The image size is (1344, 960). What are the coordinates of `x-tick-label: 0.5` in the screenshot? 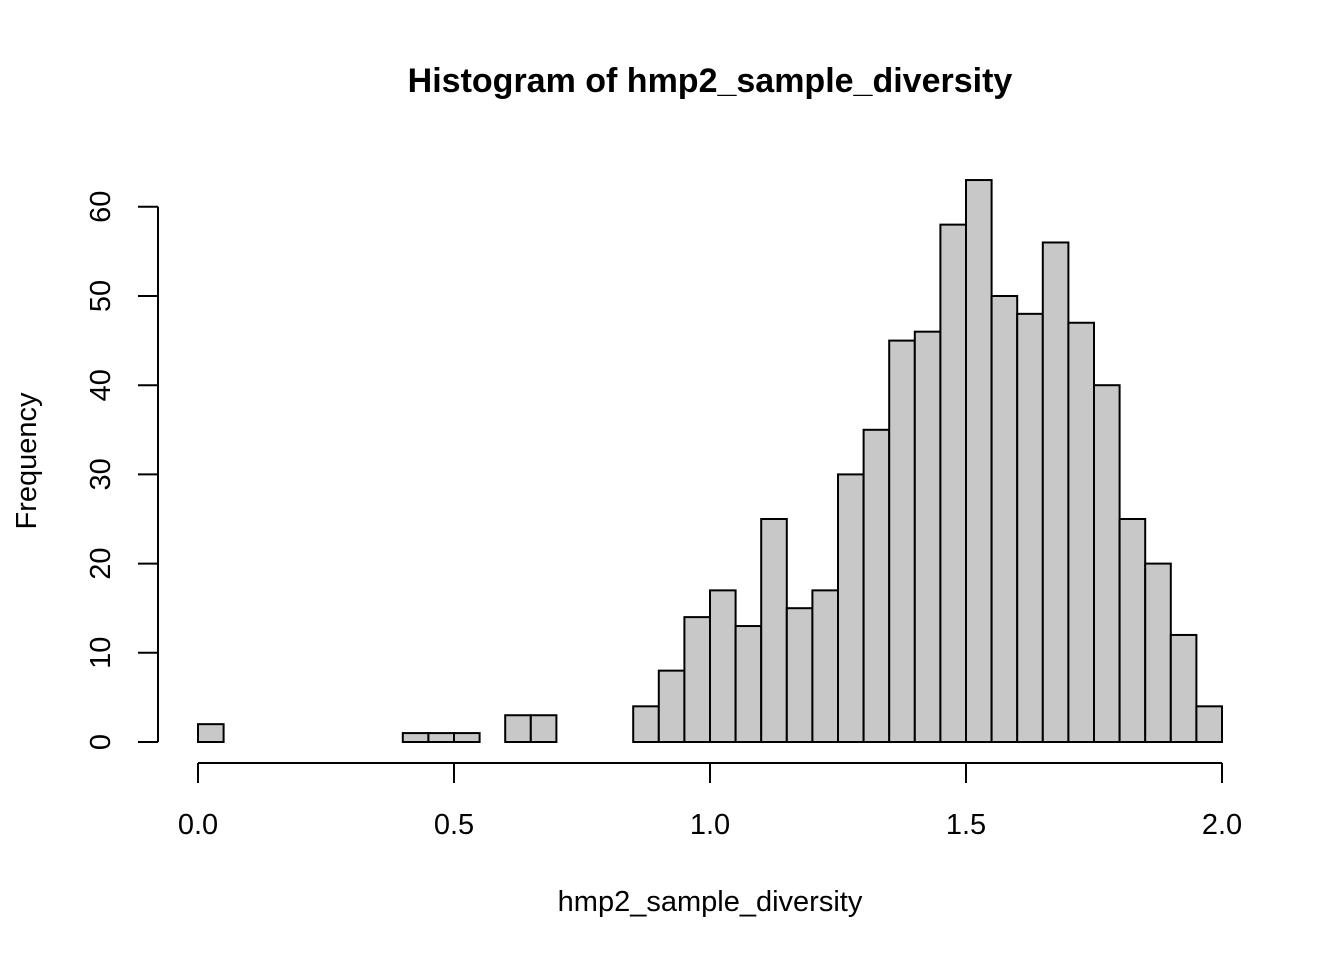 It's located at (454, 825).